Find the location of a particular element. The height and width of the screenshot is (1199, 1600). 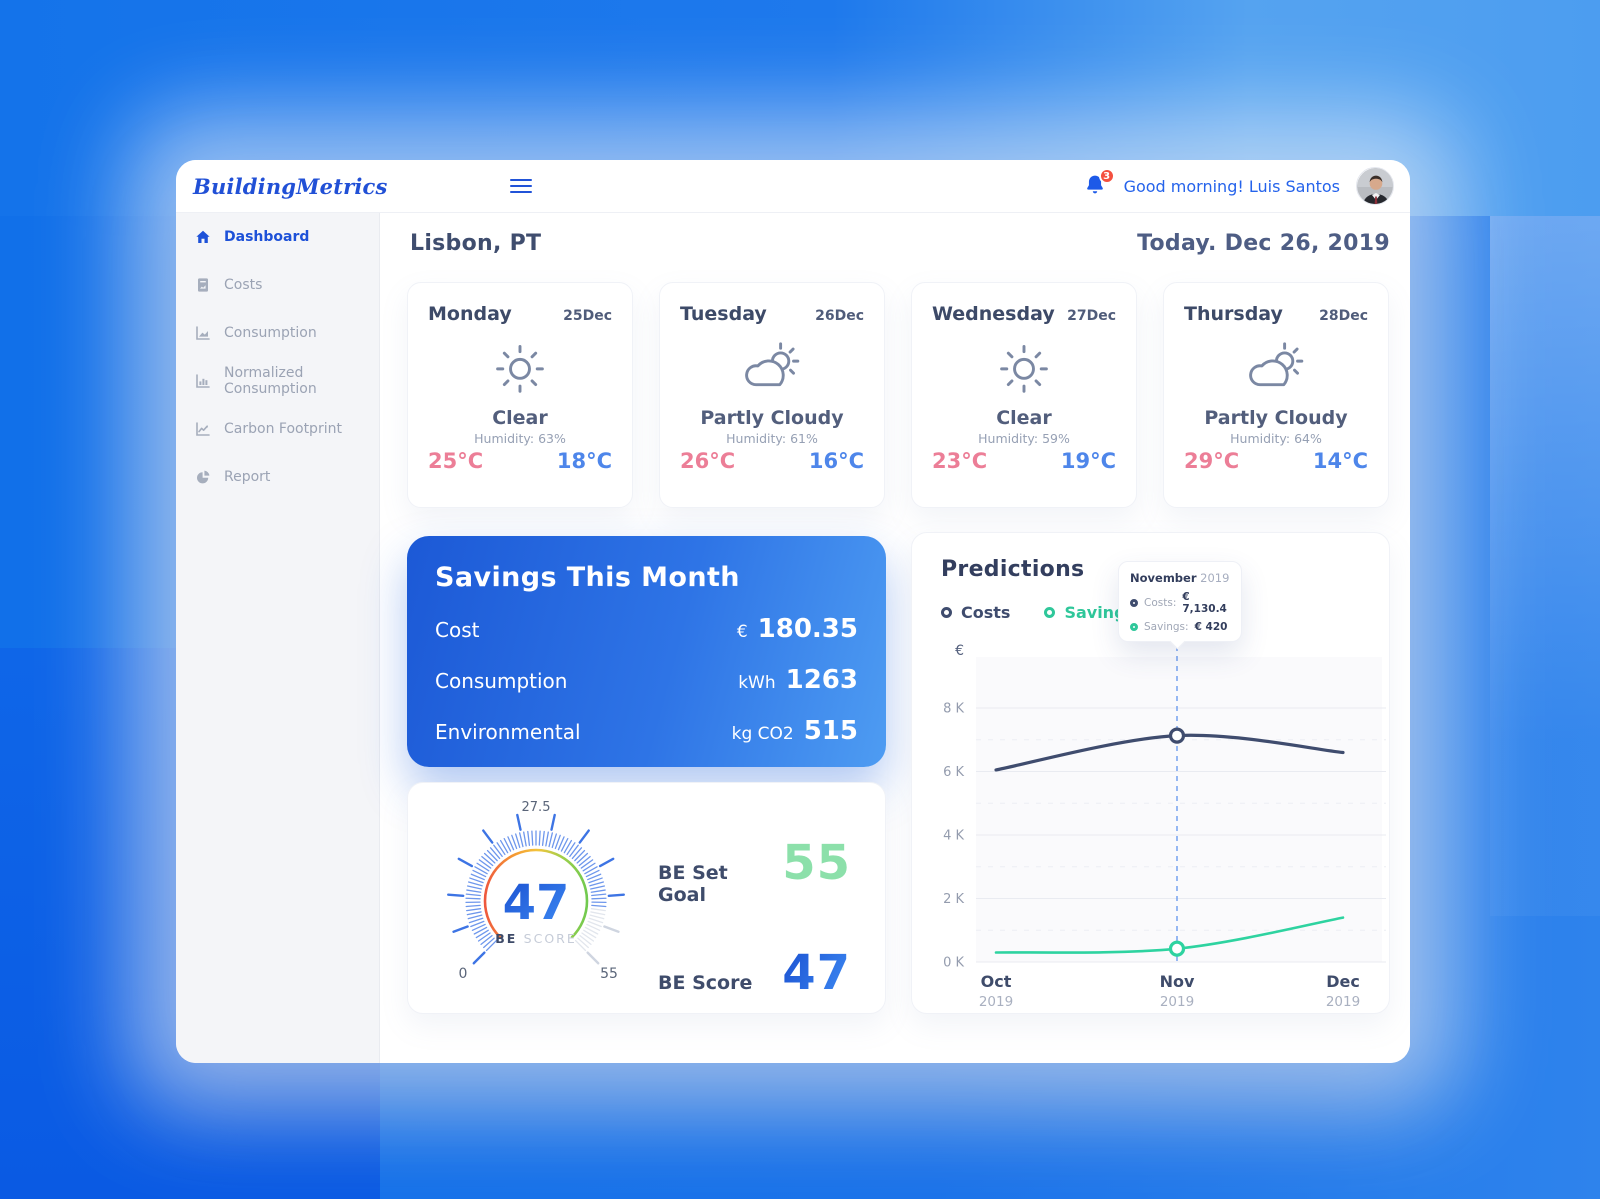

sidebar-item-consumption: Consumption is located at coordinates (277, 333).